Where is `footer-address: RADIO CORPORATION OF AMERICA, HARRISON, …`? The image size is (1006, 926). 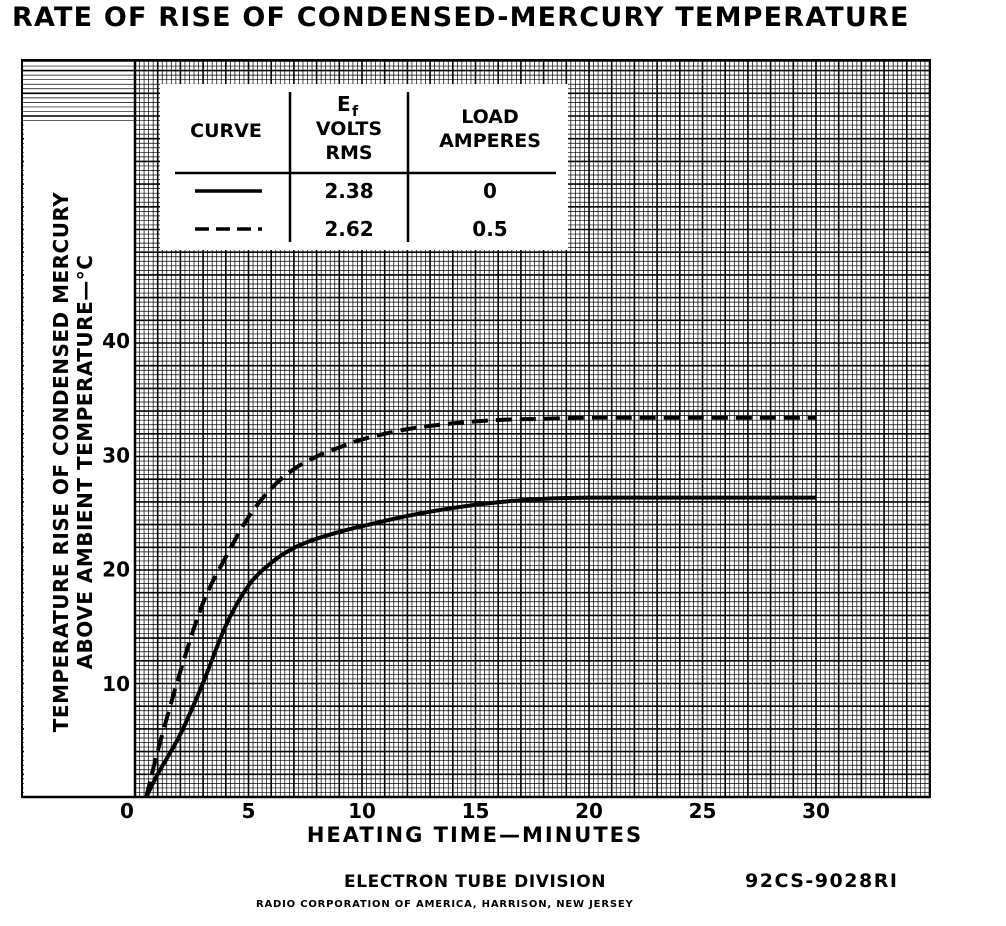 footer-address: RADIO CORPORATION OF AMERICA, HARRISON, … is located at coordinates (445, 904).